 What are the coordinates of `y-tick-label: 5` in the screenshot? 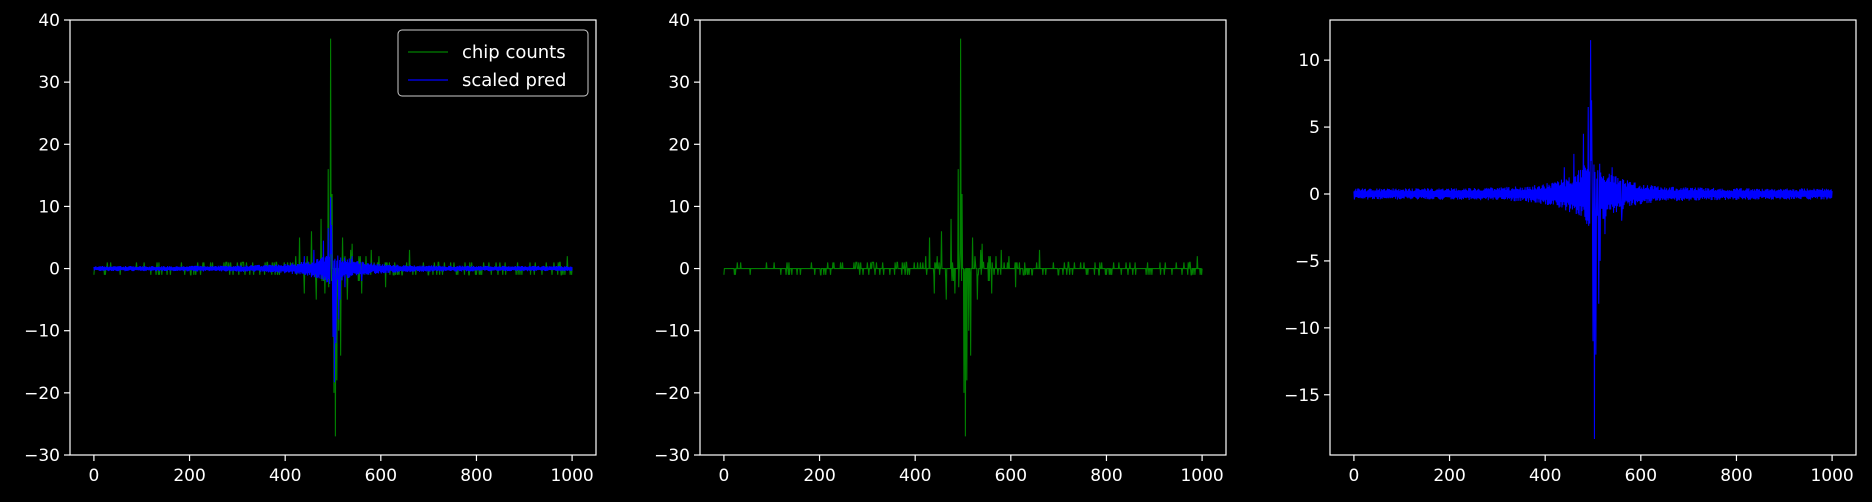 It's located at (1314, 128).